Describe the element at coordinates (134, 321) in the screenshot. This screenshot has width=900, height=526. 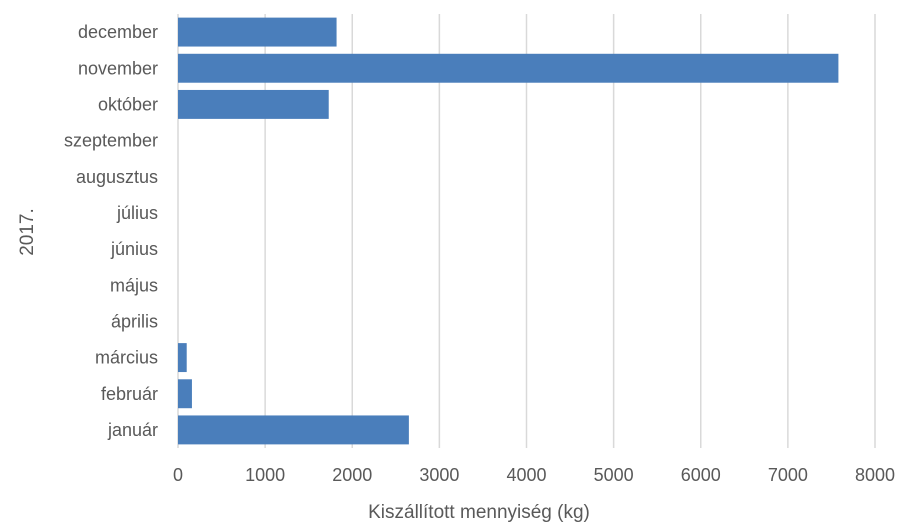
I see `category-label: április` at that location.